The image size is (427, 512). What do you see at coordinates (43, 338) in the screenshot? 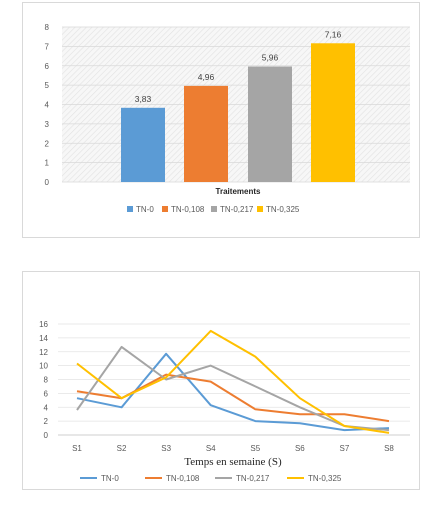
I see `y-tick-label: 14` at bounding box center [43, 338].